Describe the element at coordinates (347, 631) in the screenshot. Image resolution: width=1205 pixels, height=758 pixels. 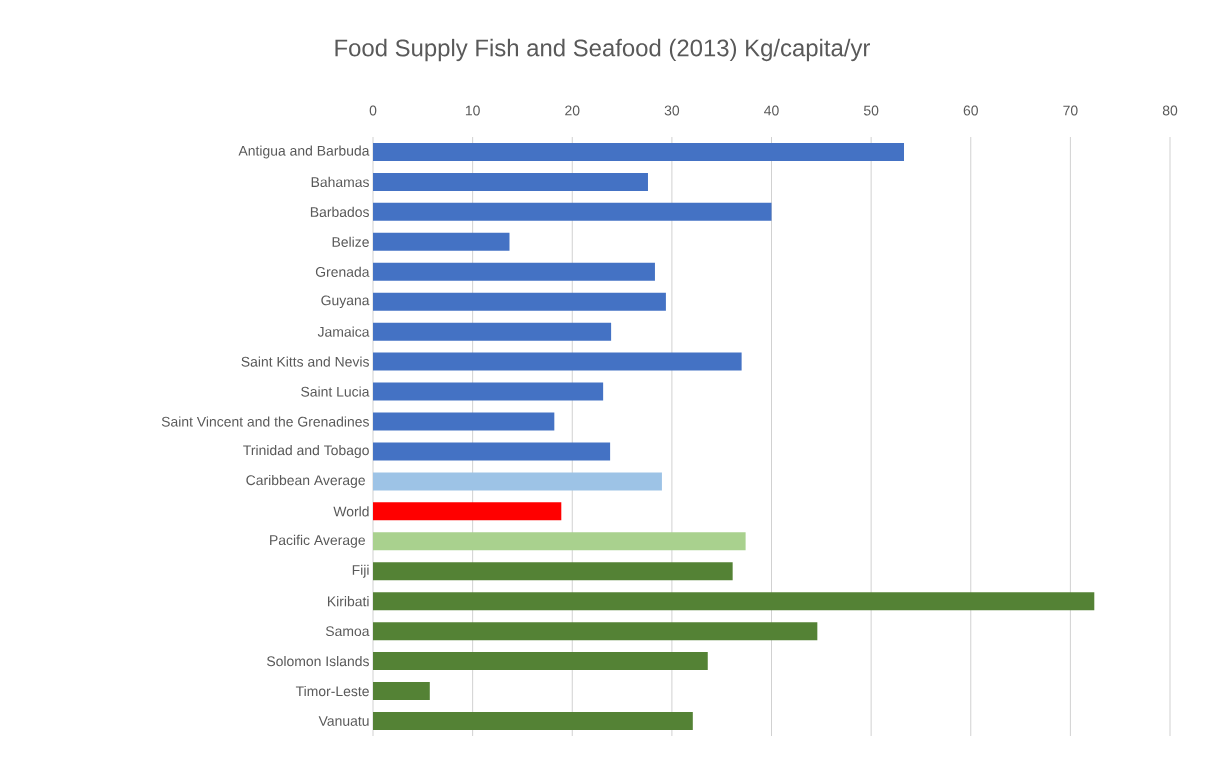
I see `y-tick-label: Samoa` at that location.